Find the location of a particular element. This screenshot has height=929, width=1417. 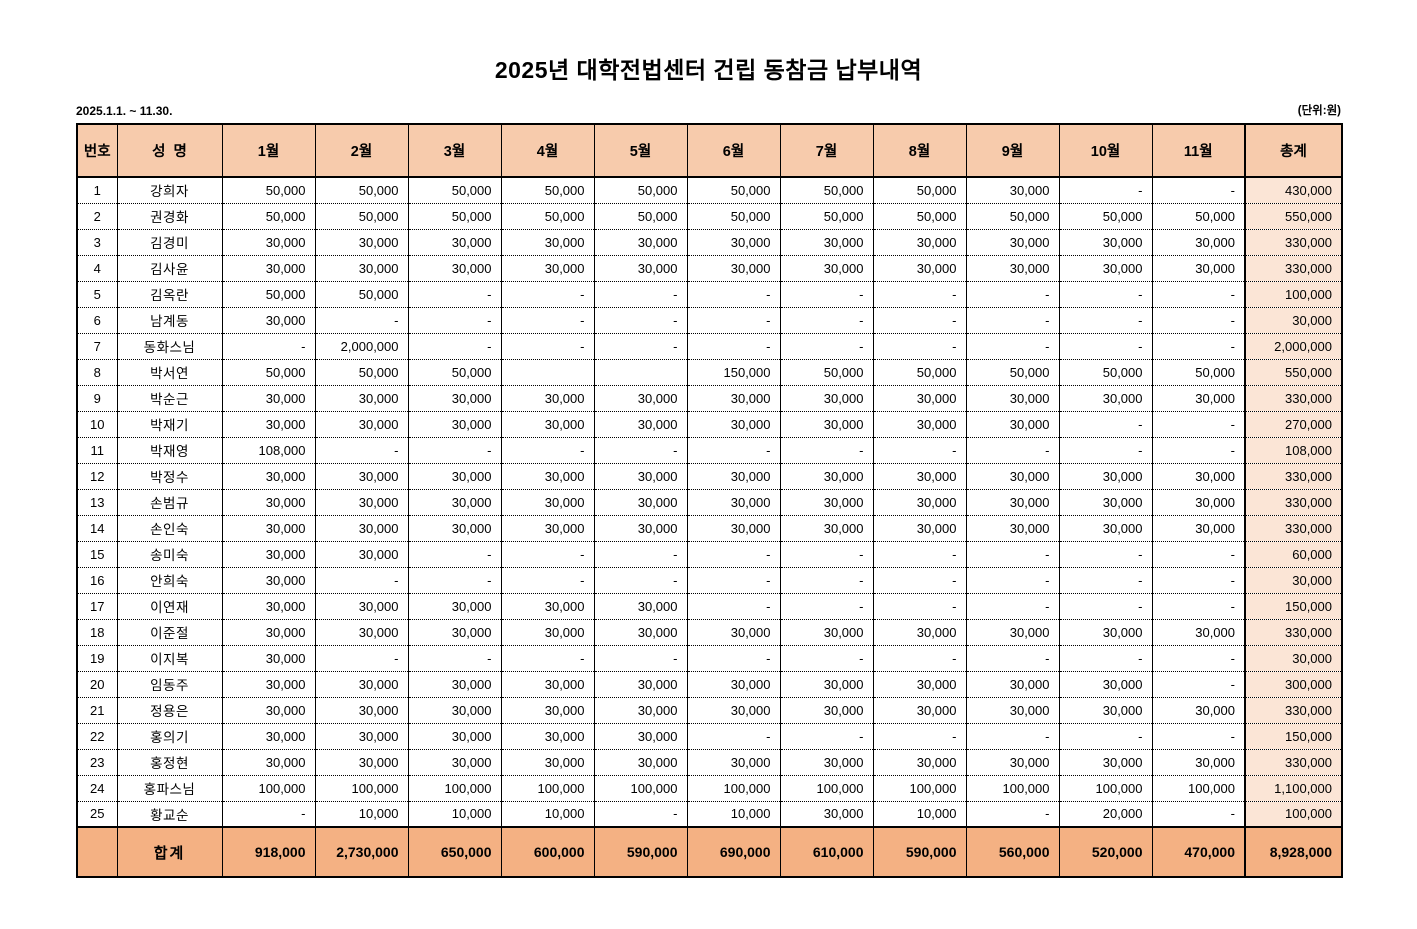

row-total-cell: 100,000 is located at coordinates (1293, 814).